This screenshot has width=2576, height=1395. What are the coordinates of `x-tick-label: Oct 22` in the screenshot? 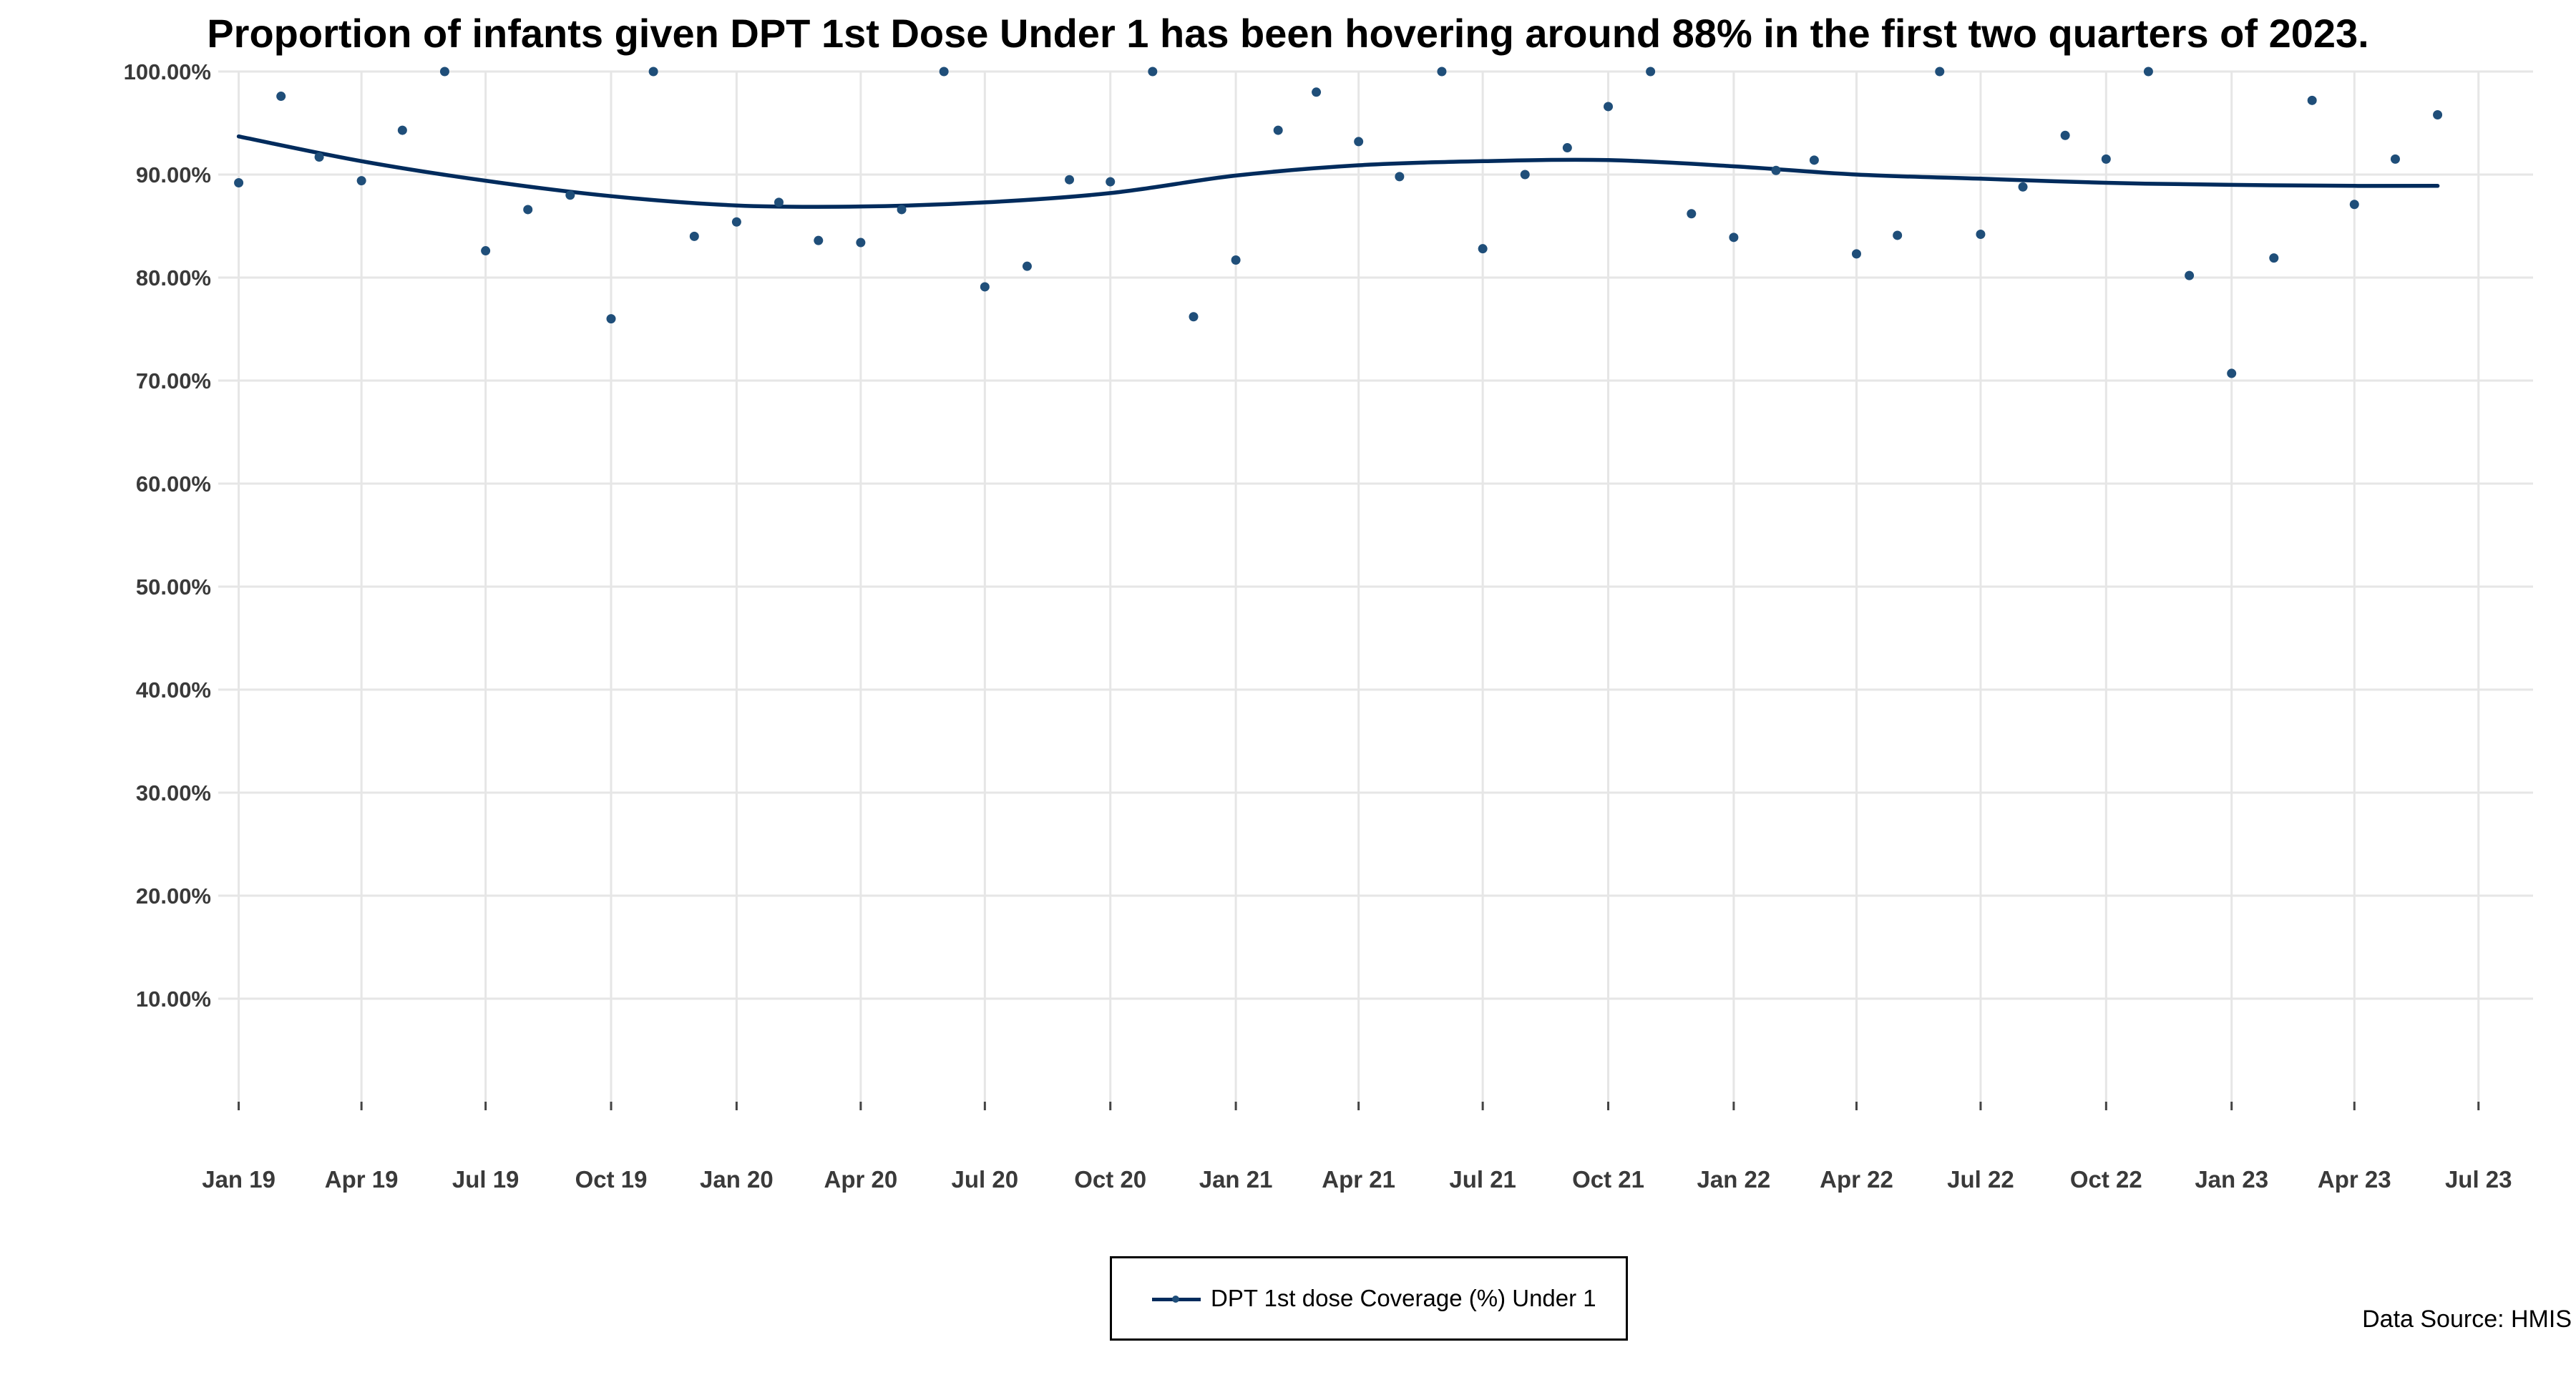 It's located at (2106, 1180).